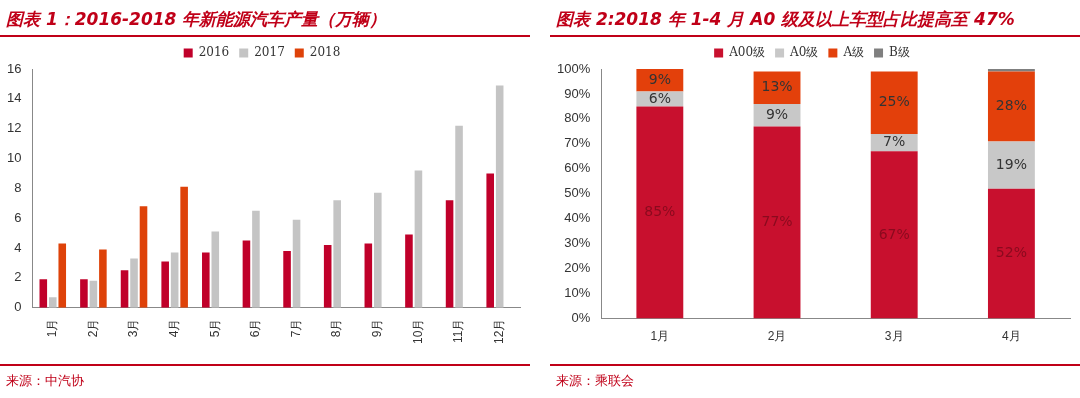 The width and height of the screenshot is (1080, 398). What do you see at coordinates (894, 141) in the screenshot?
I see `data-label: 7%` at bounding box center [894, 141].